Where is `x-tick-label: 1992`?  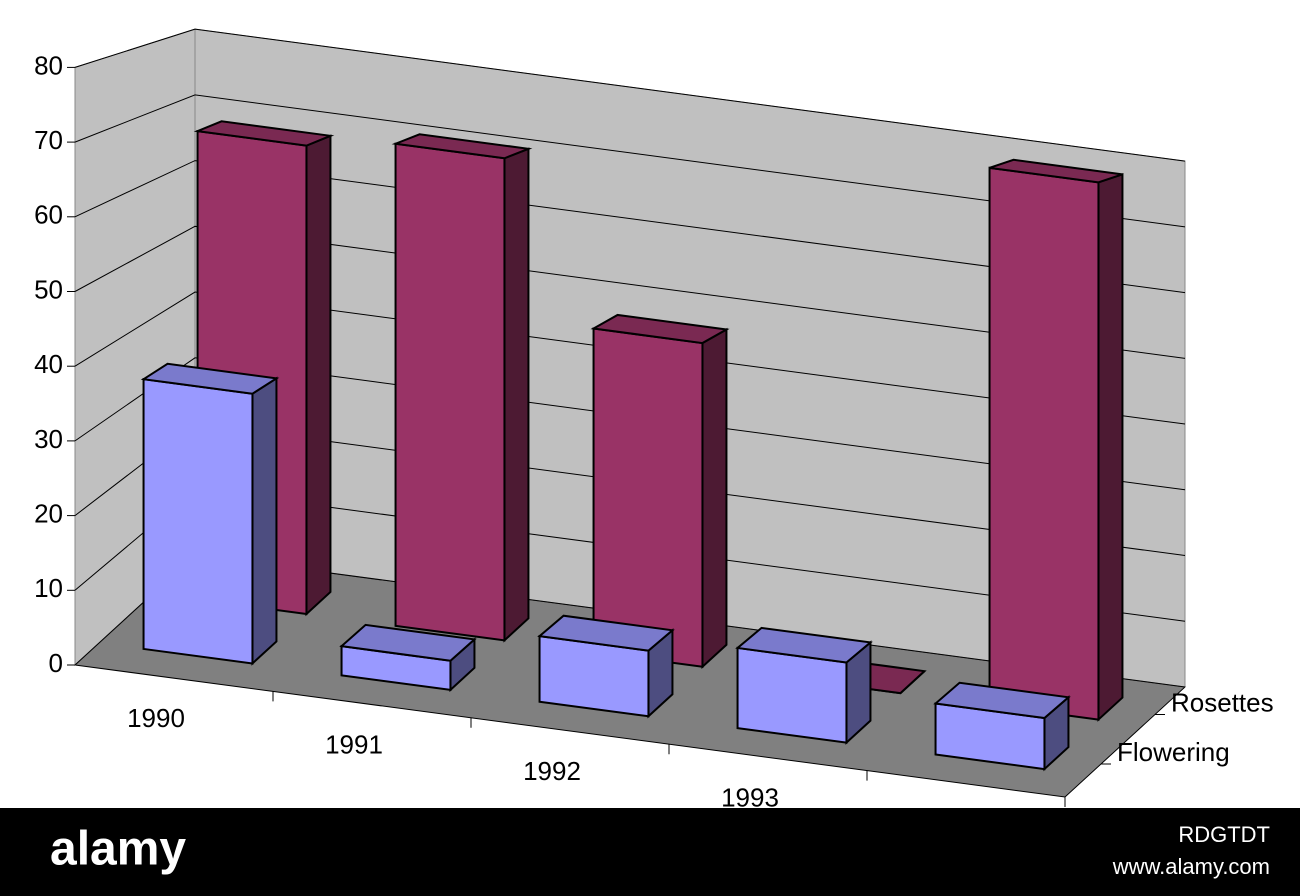 x-tick-label: 1992 is located at coordinates (552, 771).